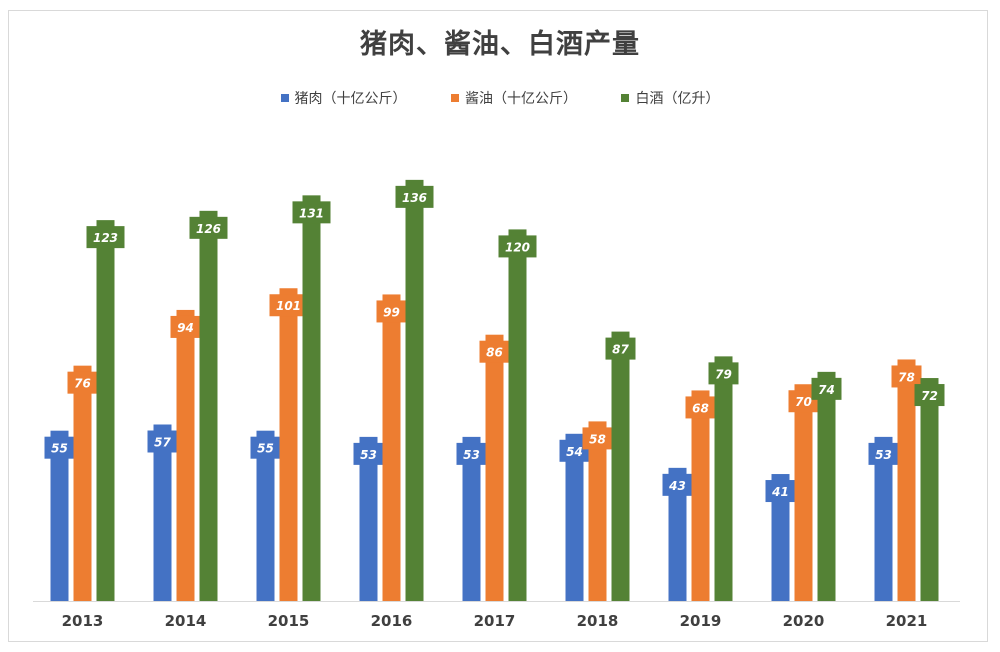 The height and width of the screenshot is (652, 1000). I want to click on chart-legend: 猪肉（十亿公斤） 酱油（十亿公斤） 白酒（亿升）, so click(500, 98).